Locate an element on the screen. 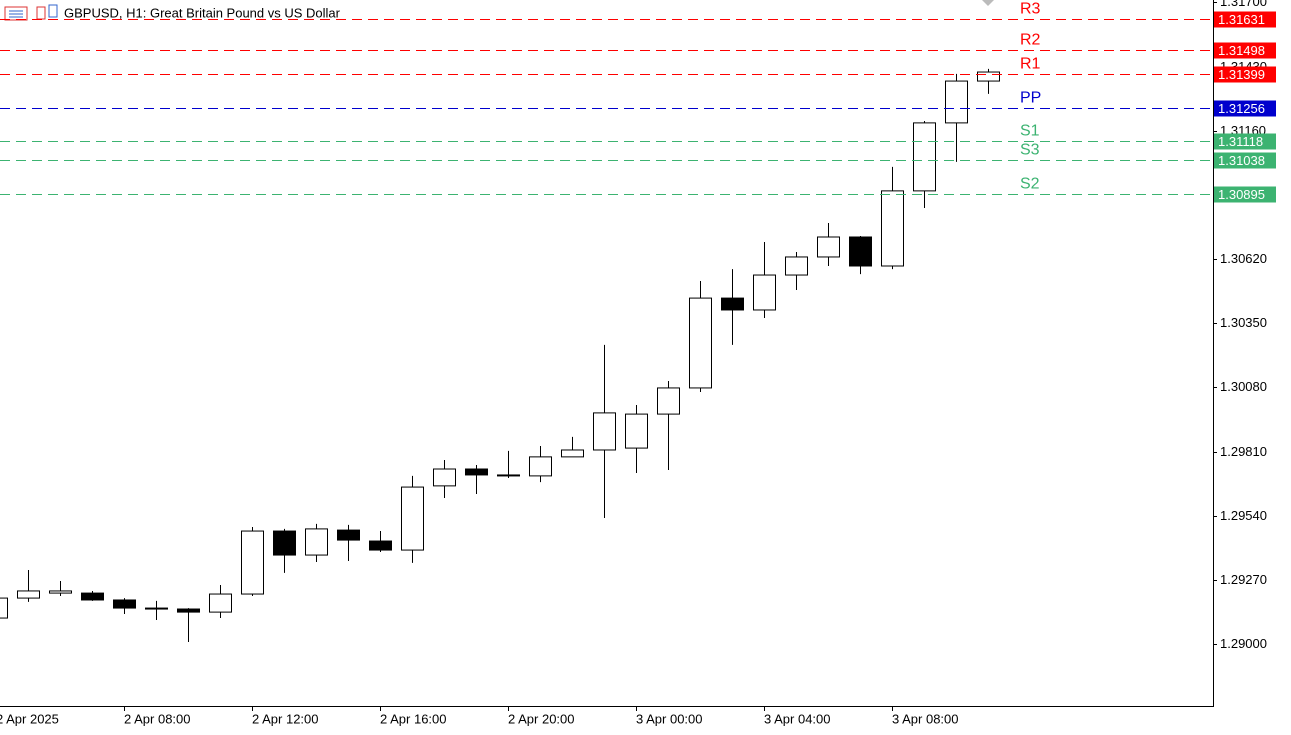 The width and height of the screenshot is (1291, 735). marker is located at coordinates (988, 3).